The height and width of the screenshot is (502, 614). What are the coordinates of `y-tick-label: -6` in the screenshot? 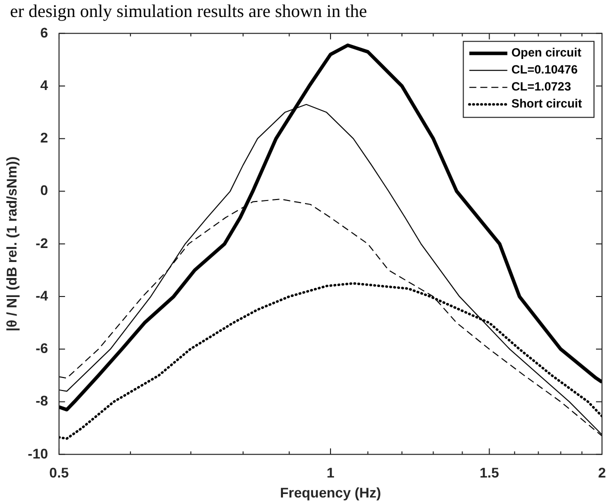 It's located at (42, 348).